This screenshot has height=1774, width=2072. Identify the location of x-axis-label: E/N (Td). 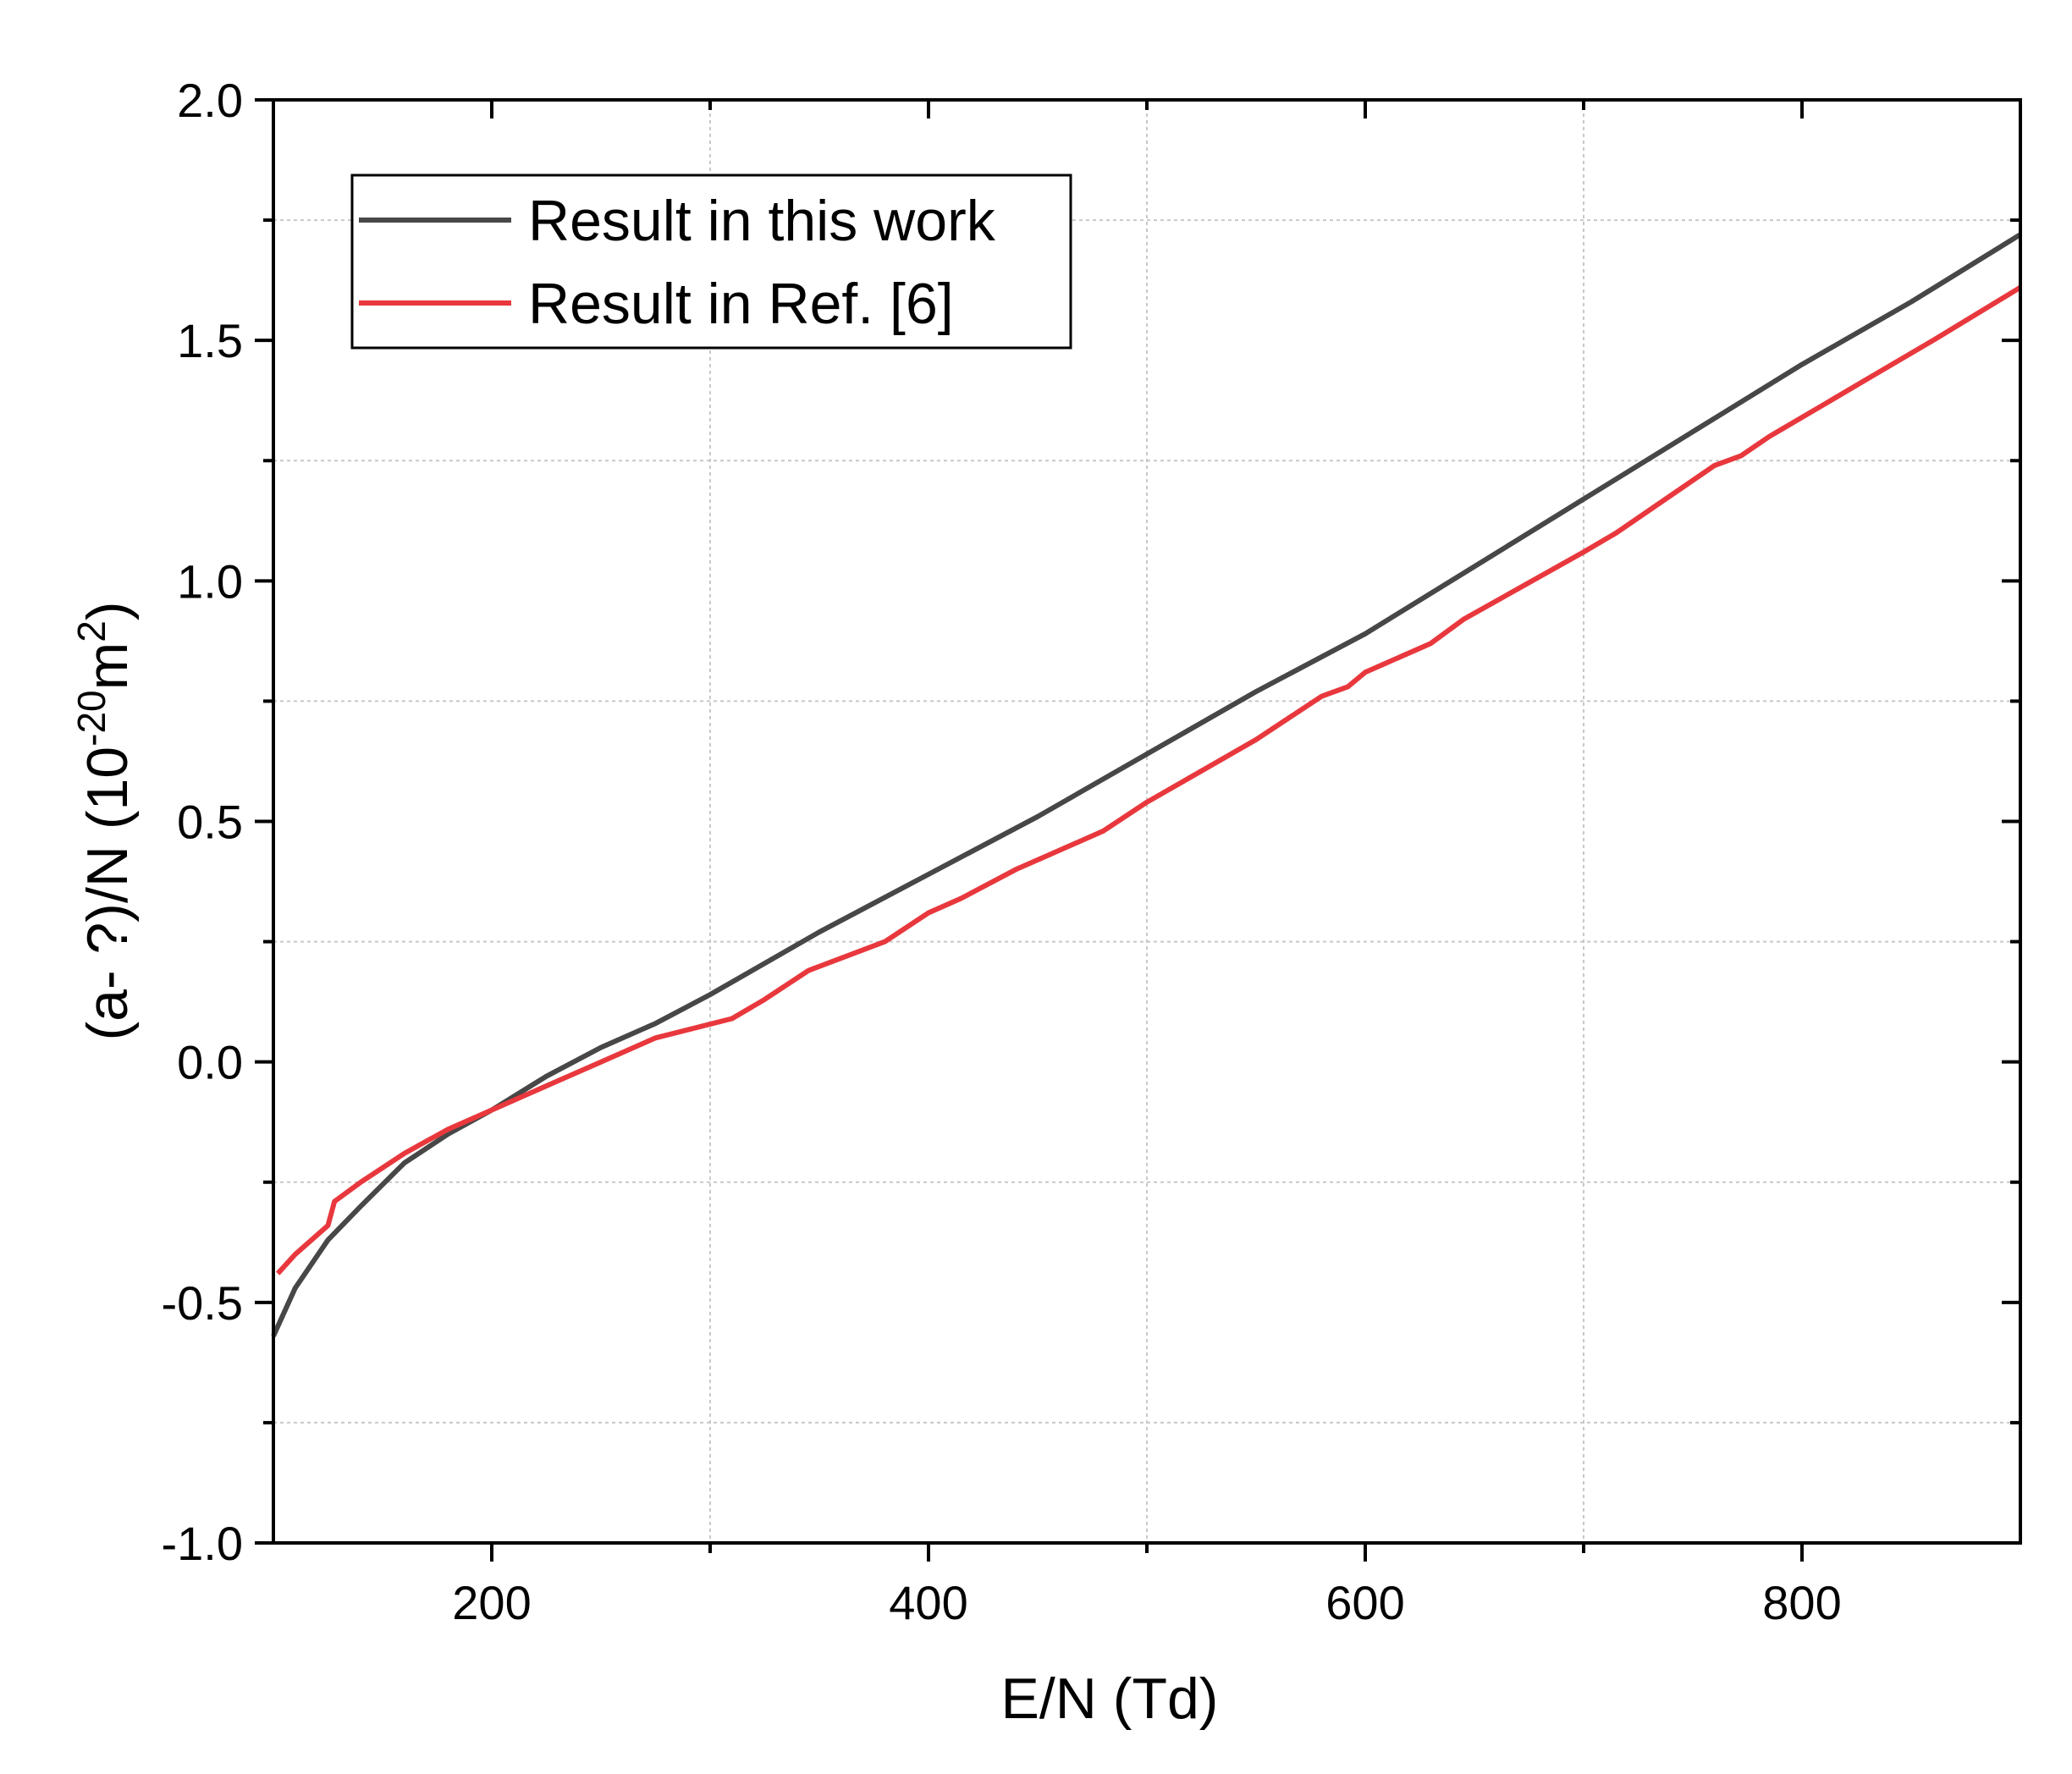
(1110, 1699).